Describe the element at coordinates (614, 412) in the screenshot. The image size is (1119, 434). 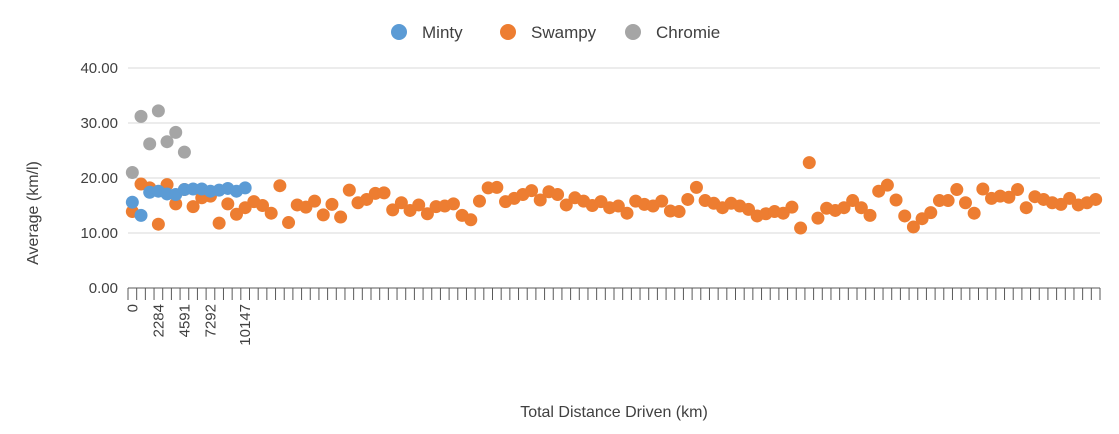
I see `x-axis-title: Total Distance Driven (km)` at that location.